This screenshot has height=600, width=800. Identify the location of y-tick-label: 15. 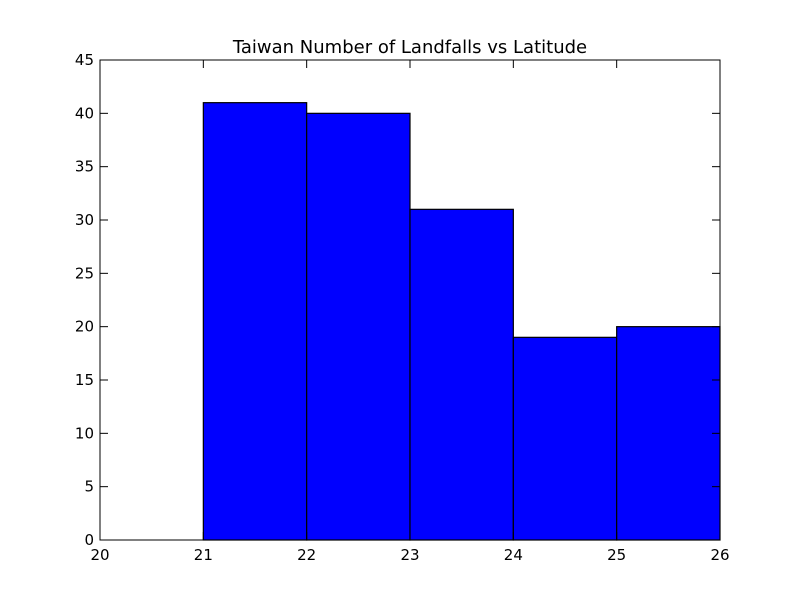
(84, 380).